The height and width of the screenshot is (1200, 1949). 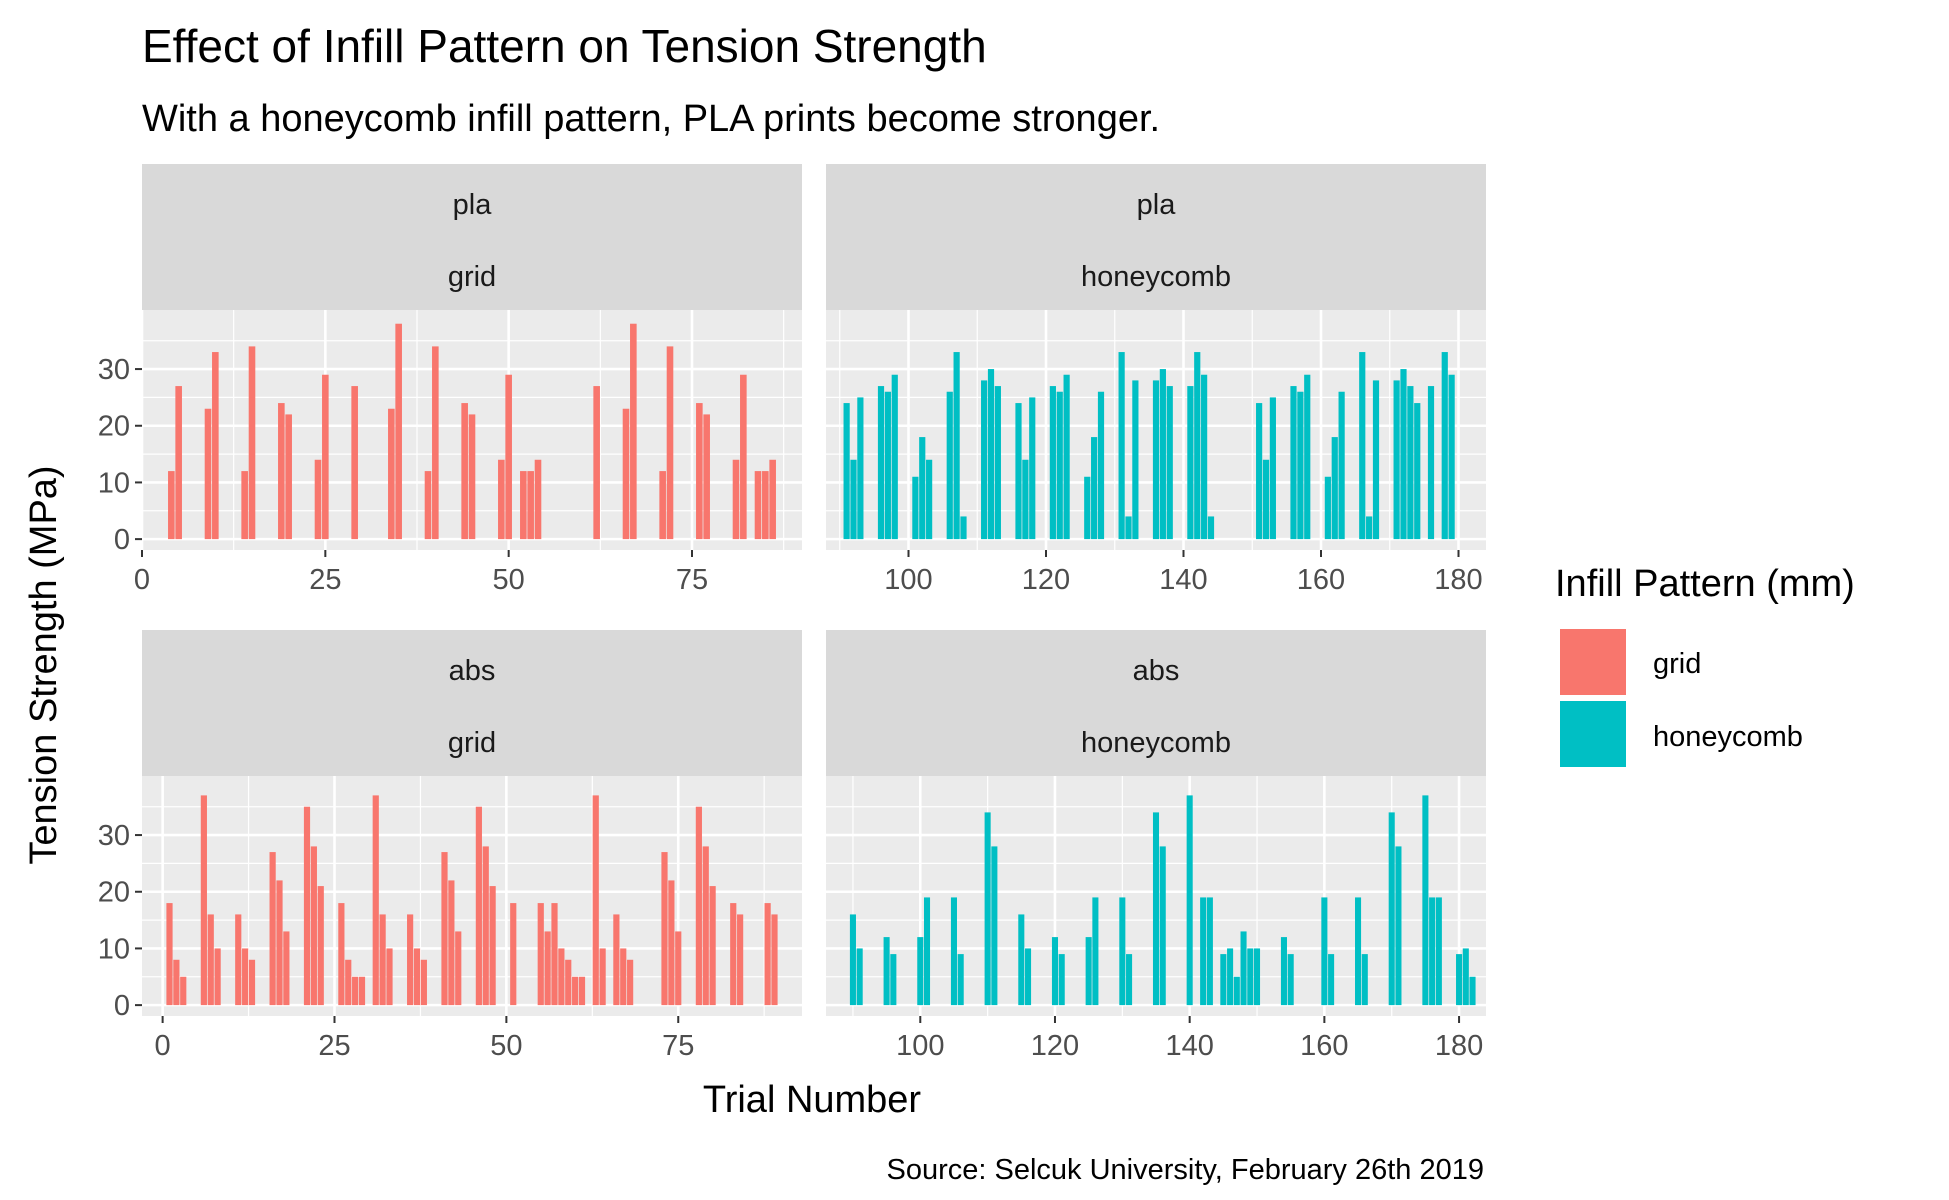 I want to click on strip-label-infill: honeycomb, so click(x=1156, y=277).